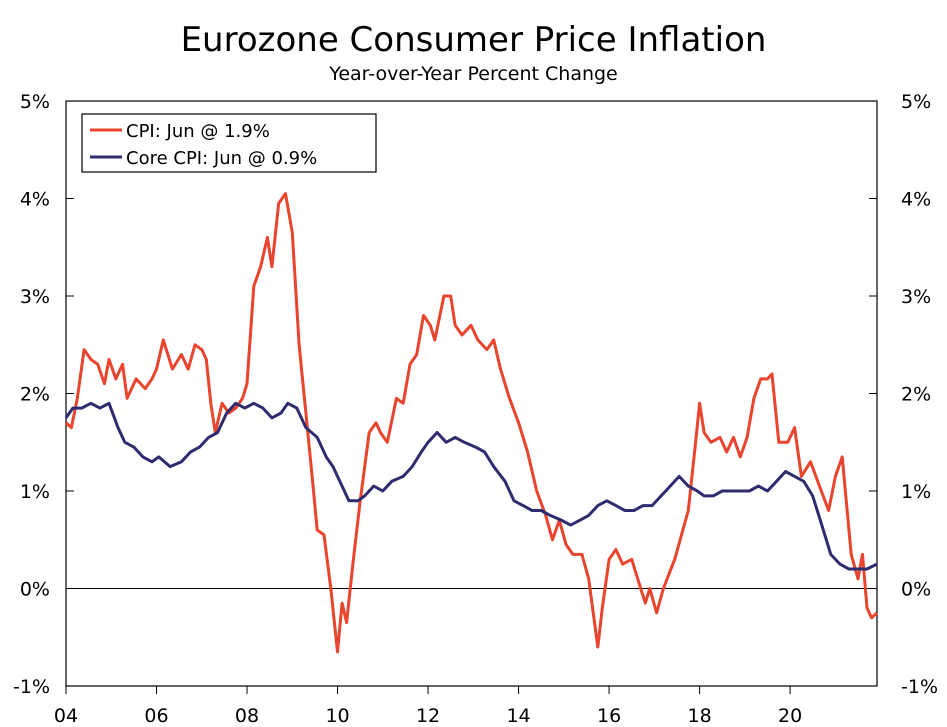 The image size is (947, 727). Describe the element at coordinates (35, 395) in the screenshot. I see `y-tick-label-left: 2%` at that location.